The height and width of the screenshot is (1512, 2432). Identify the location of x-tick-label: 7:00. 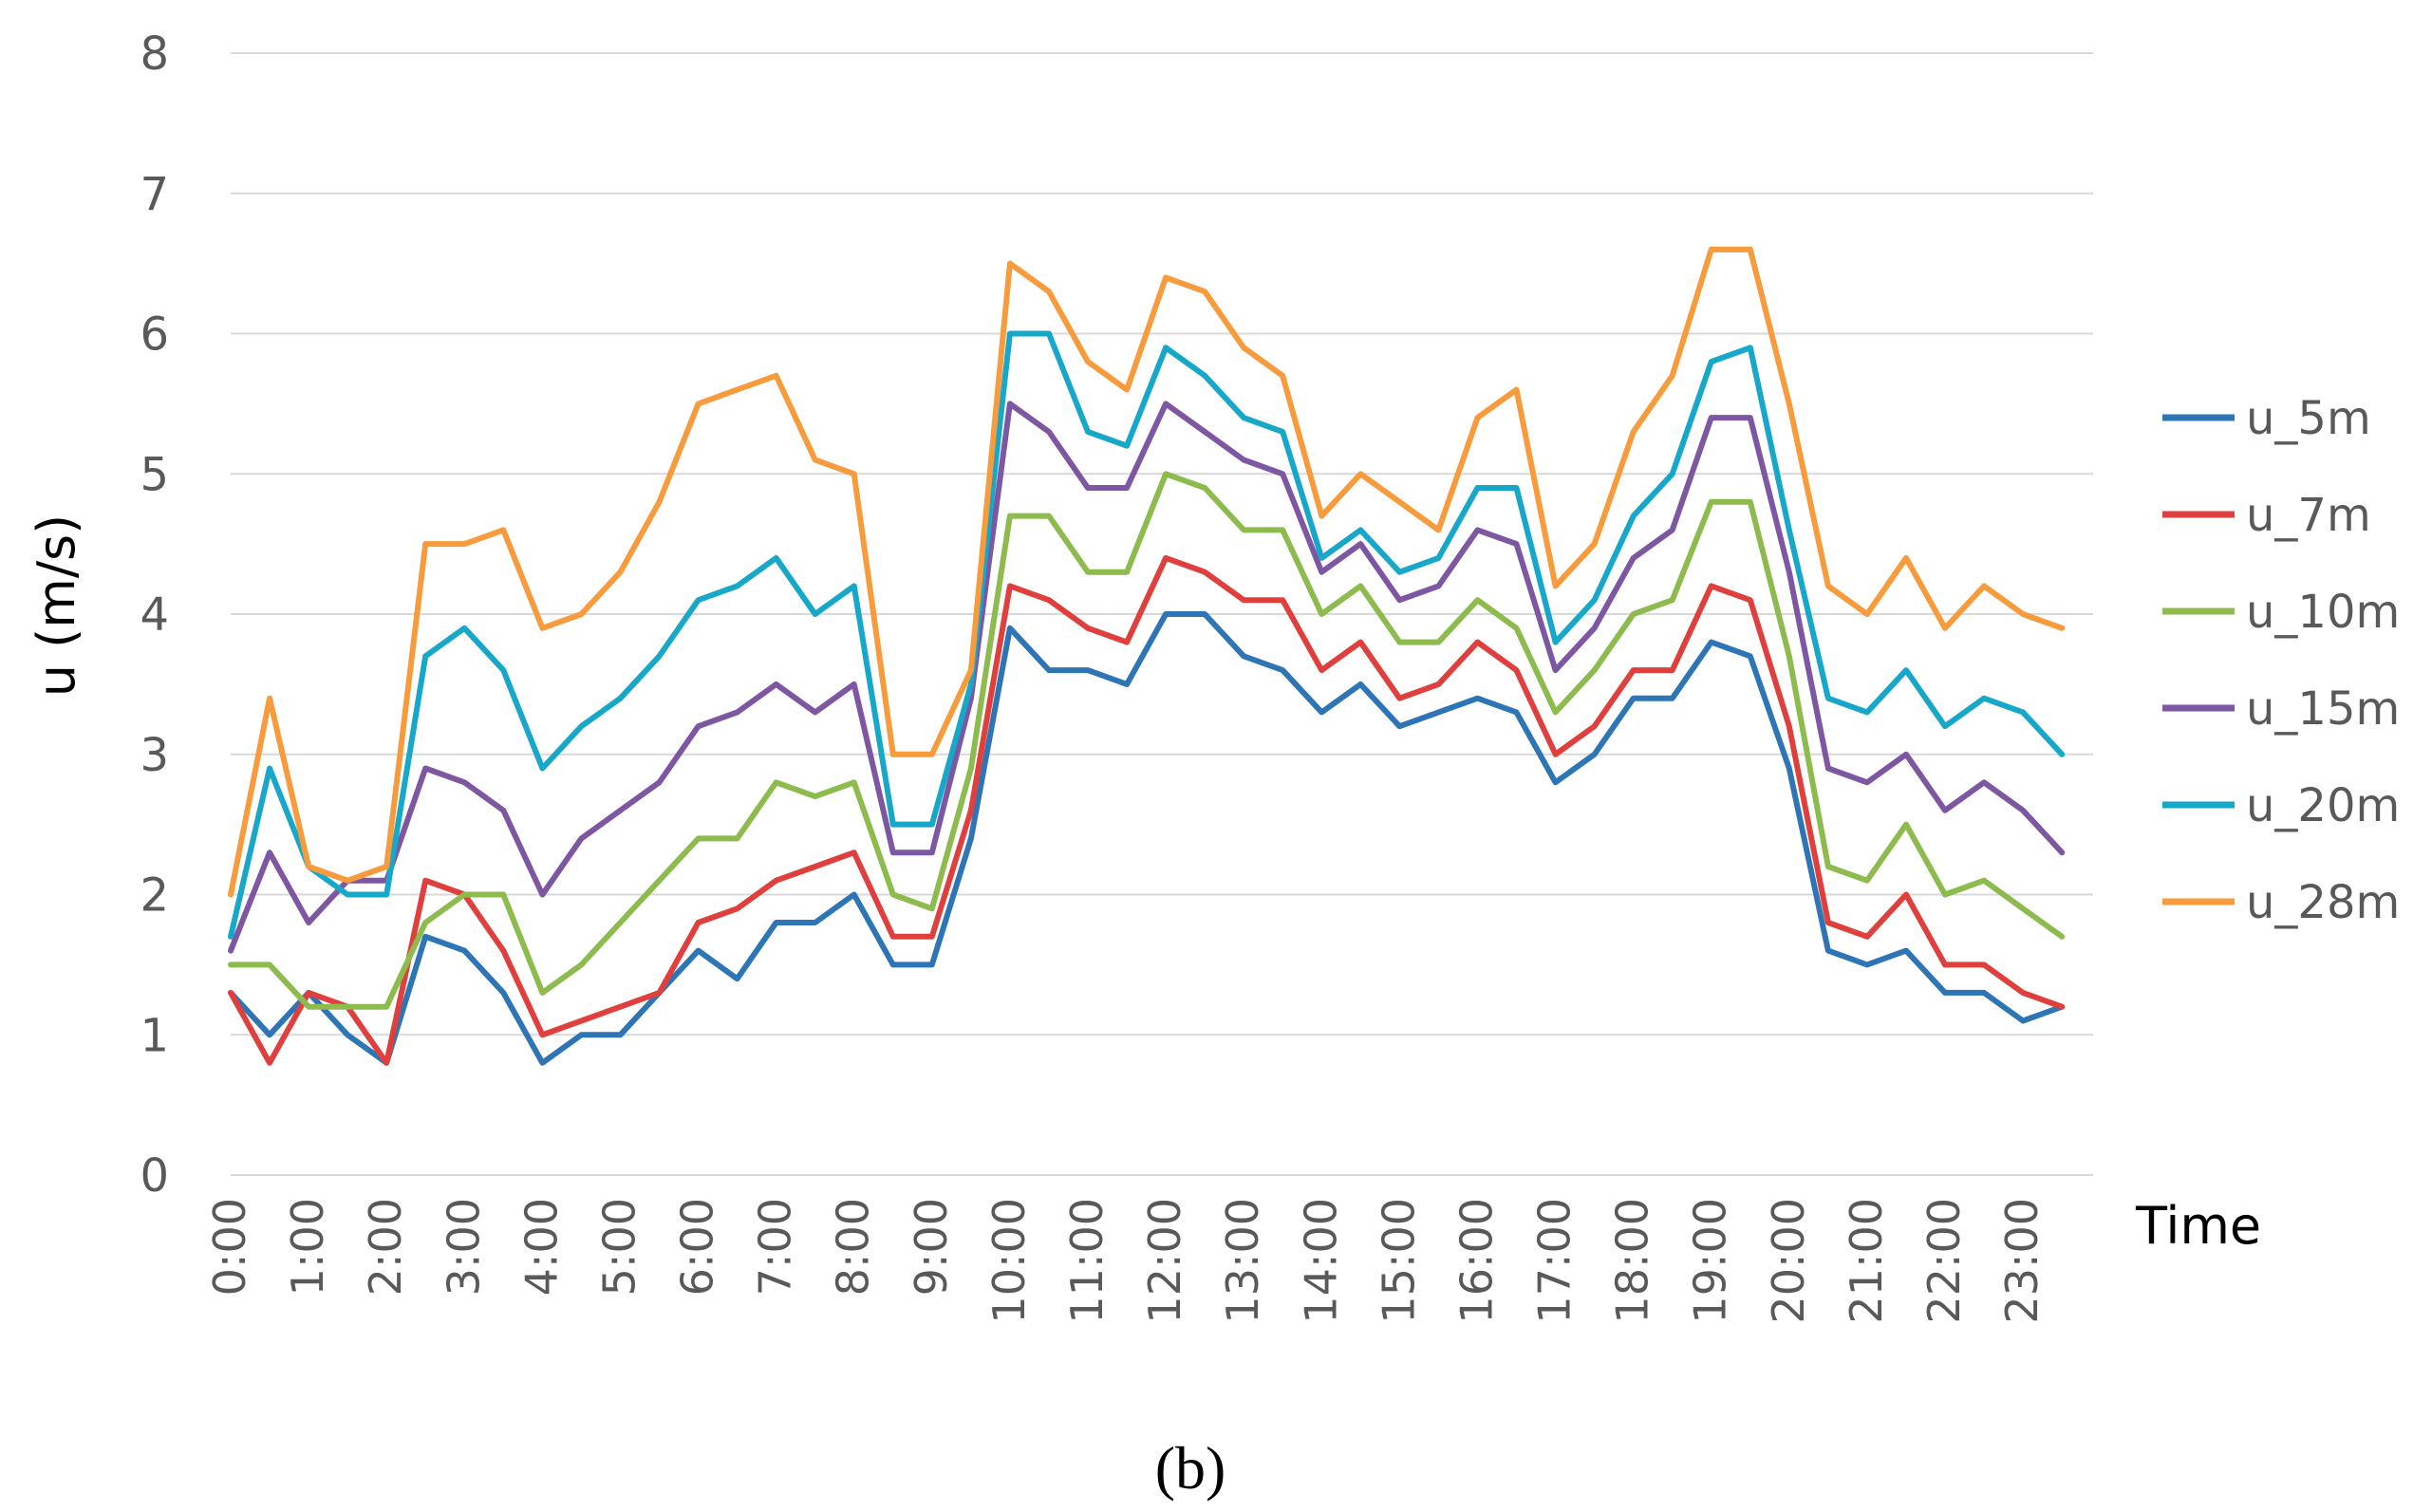
(775, 1247).